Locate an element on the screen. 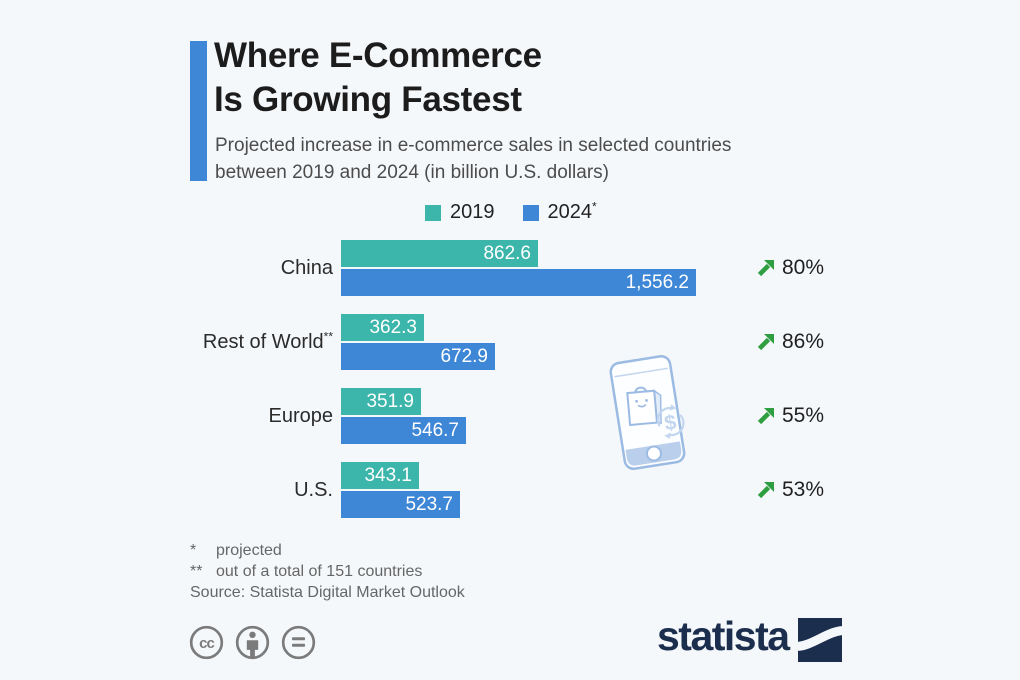 Image resolution: width=1020 pixels, height=680 pixels. statista-logo-icon is located at coordinates (819, 640).